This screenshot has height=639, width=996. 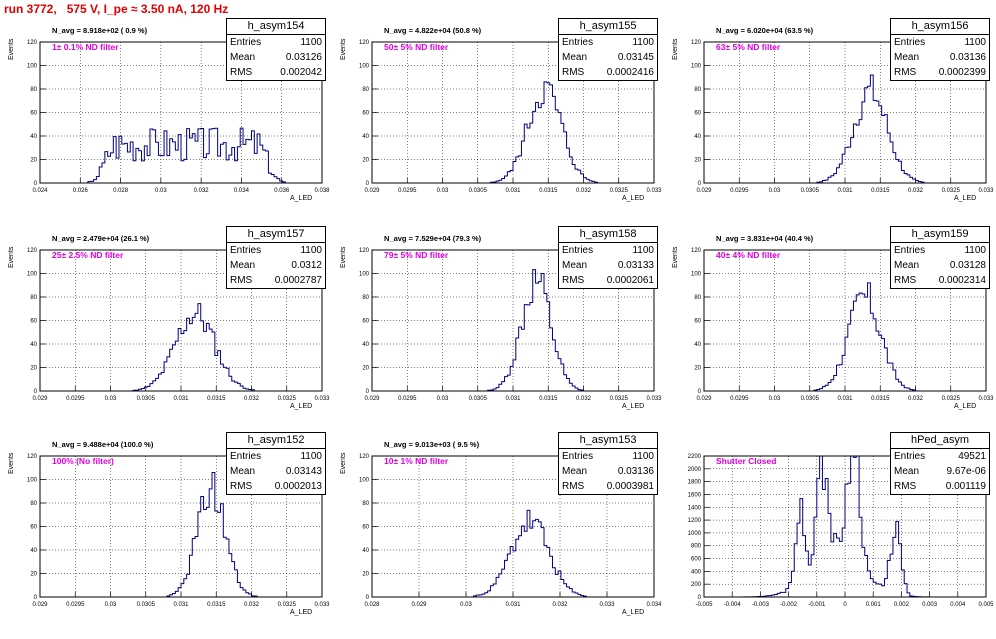 I want to click on x-tick-label: -0.004, so click(x=733, y=605).